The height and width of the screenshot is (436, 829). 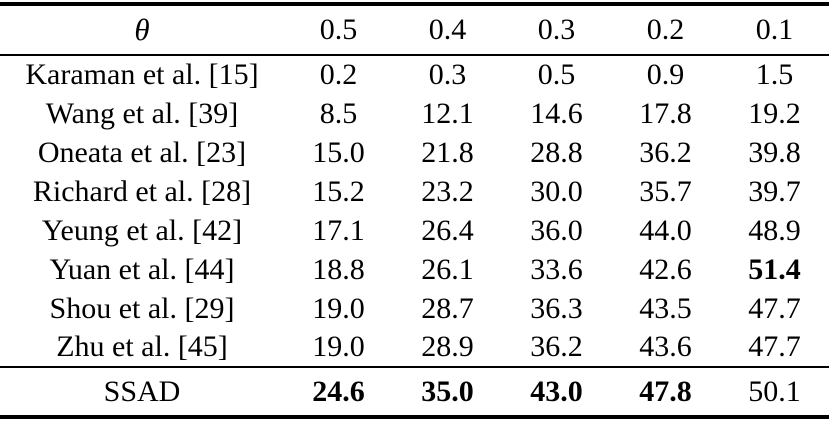 What do you see at coordinates (556, 152) in the screenshot?
I see `map-value: 28.8` at bounding box center [556, 152].